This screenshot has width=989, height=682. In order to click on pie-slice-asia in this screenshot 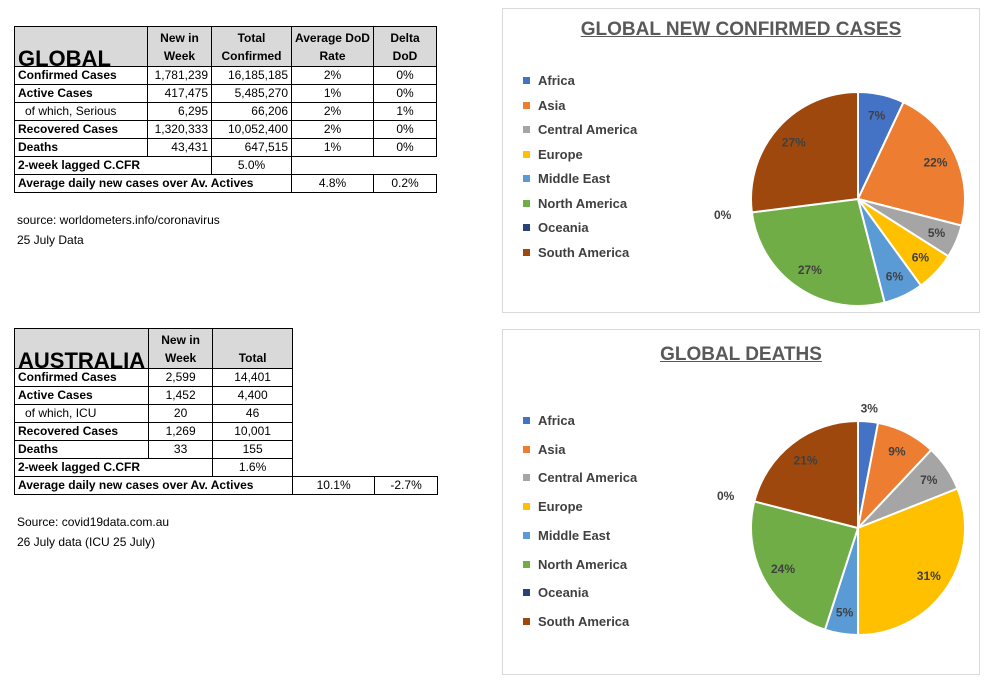, I will do `click(911, 163)`.